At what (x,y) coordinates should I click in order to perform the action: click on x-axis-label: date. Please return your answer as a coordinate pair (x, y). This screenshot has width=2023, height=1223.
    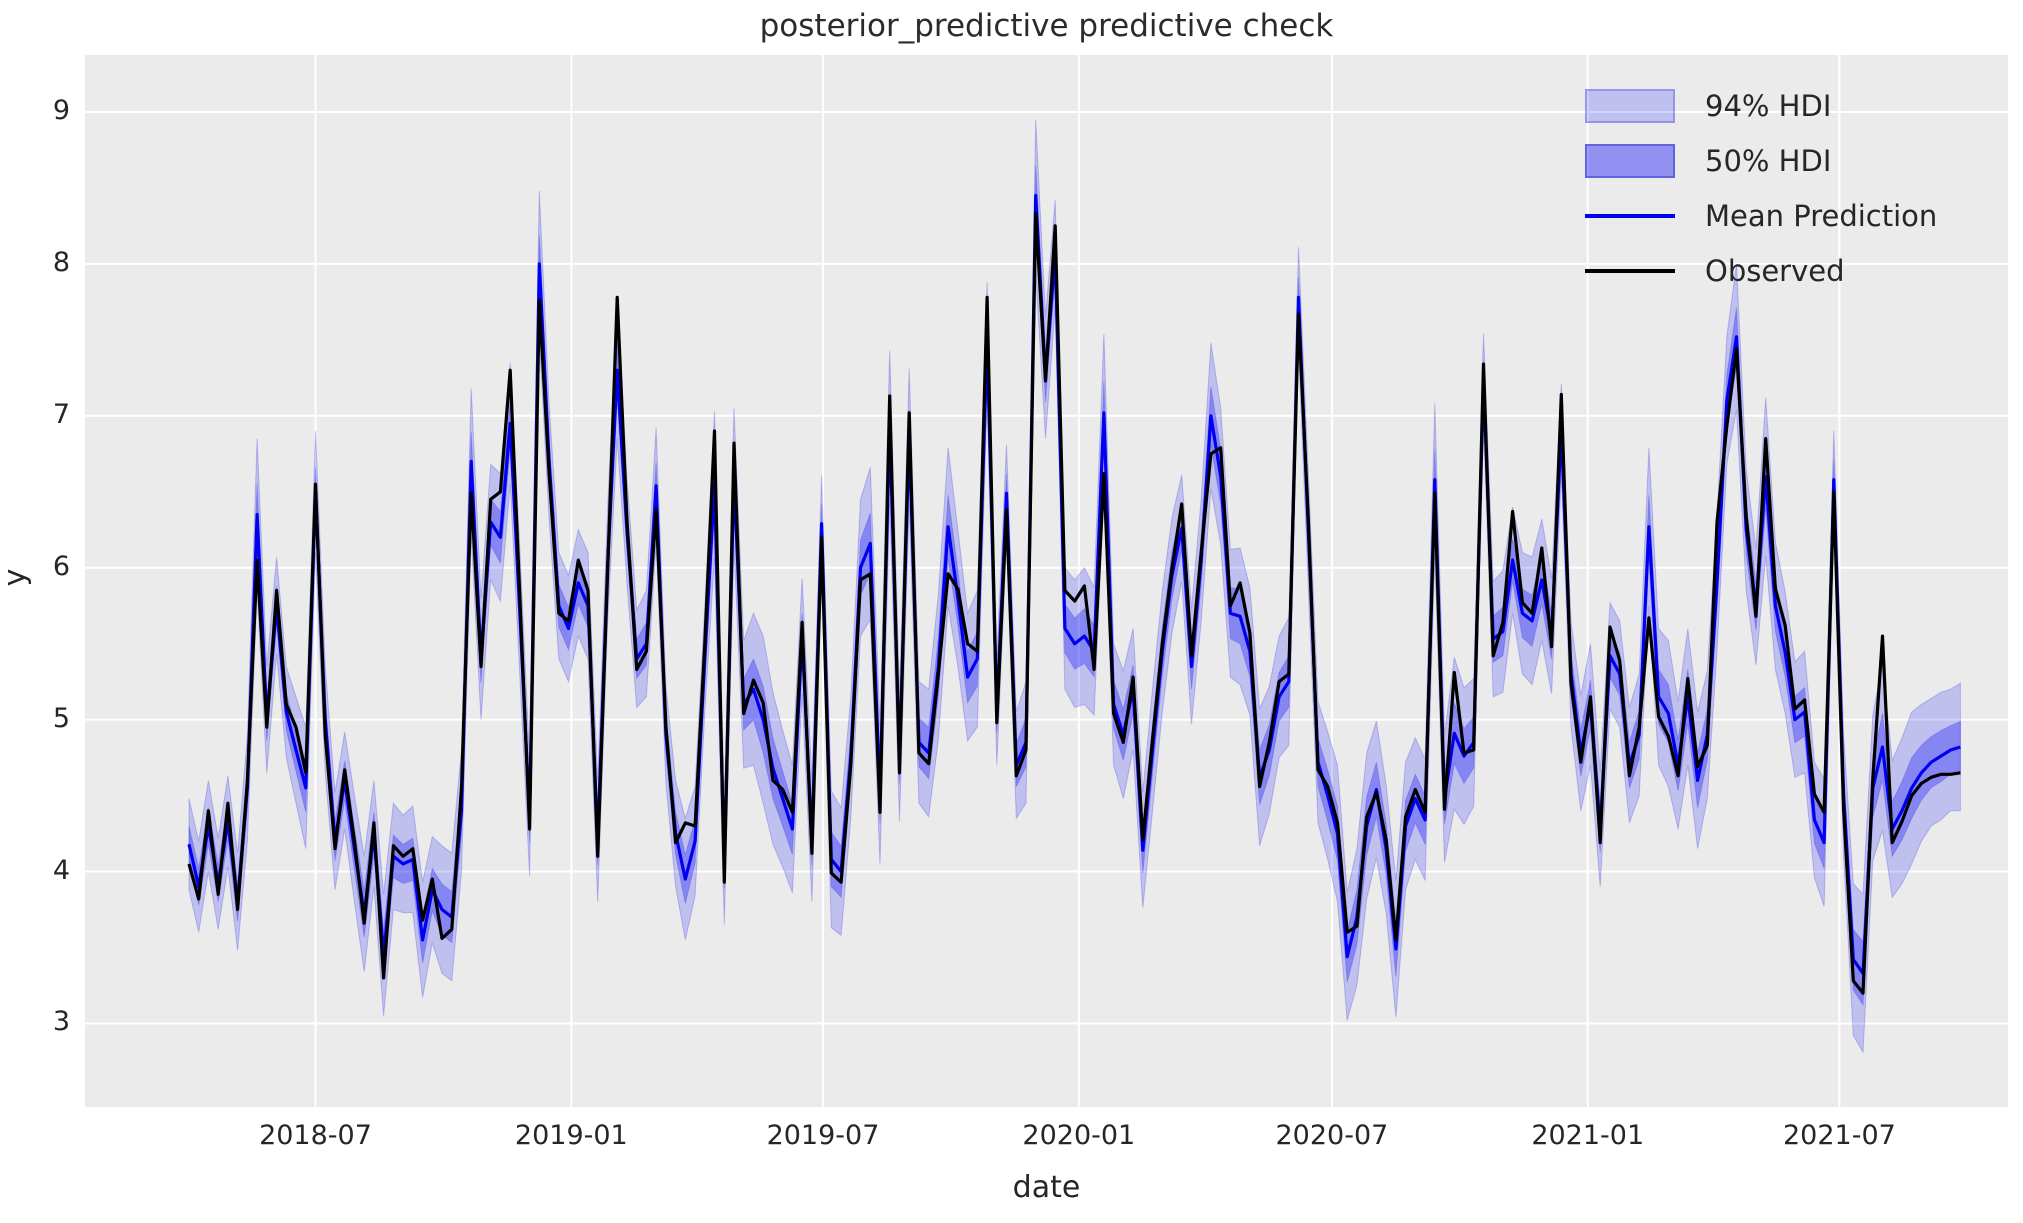
    Looking at the image, I should click on (1046, 1187).